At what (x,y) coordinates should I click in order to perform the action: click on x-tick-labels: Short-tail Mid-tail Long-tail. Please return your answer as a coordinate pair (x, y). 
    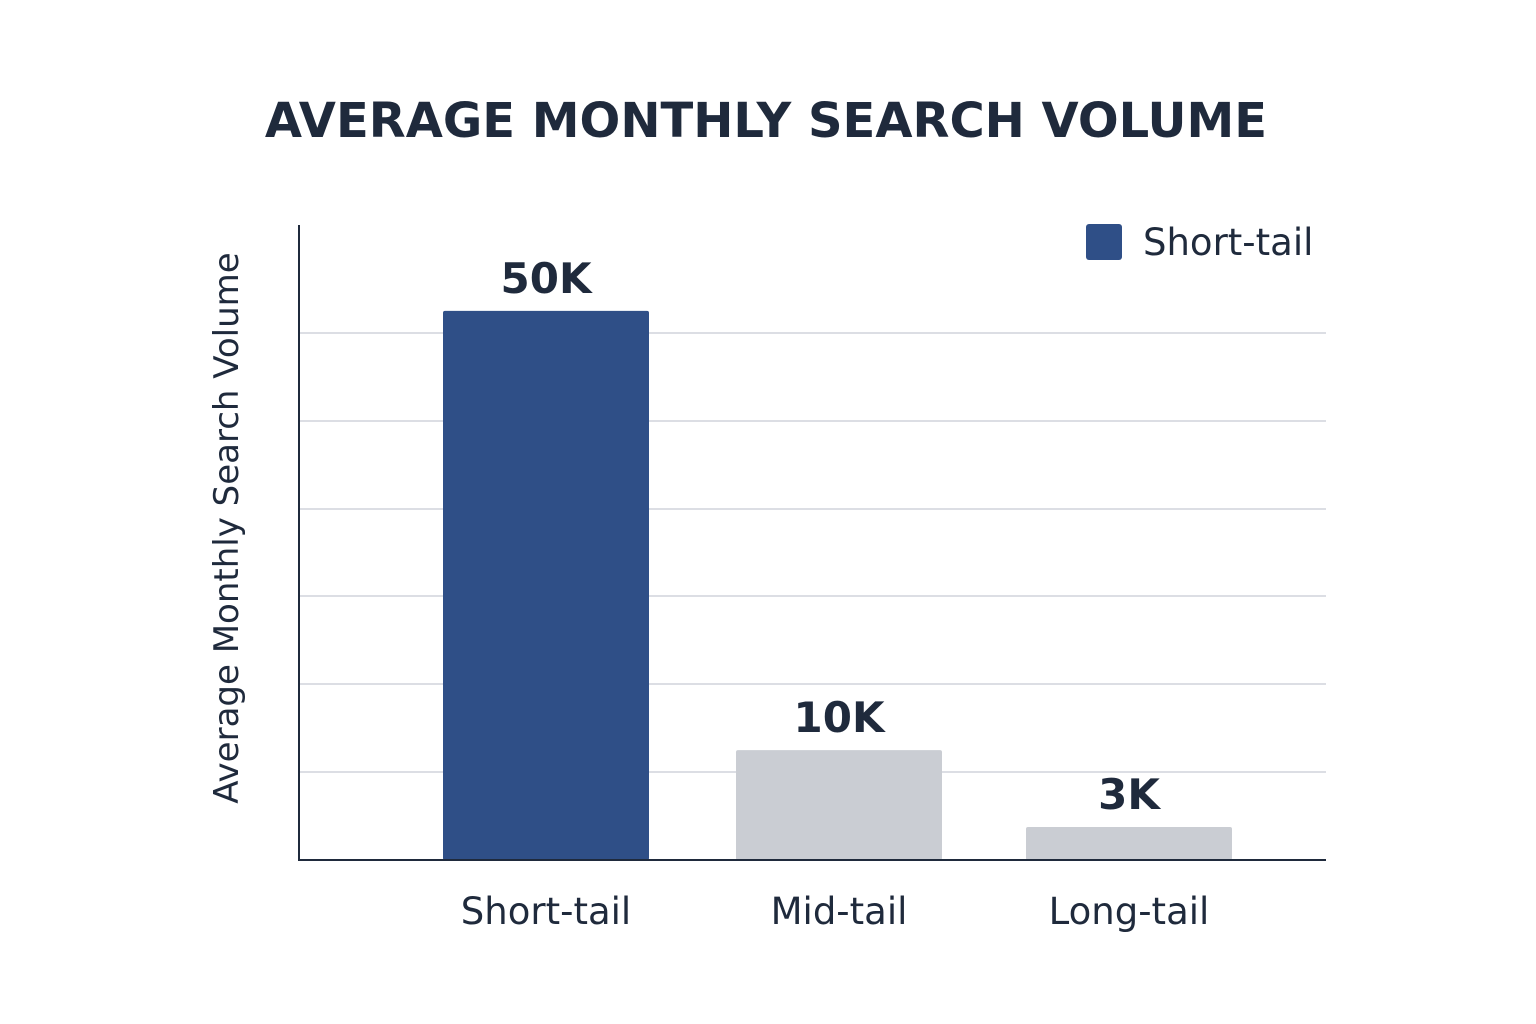
    Looking at the image, I should click on (835, 911).